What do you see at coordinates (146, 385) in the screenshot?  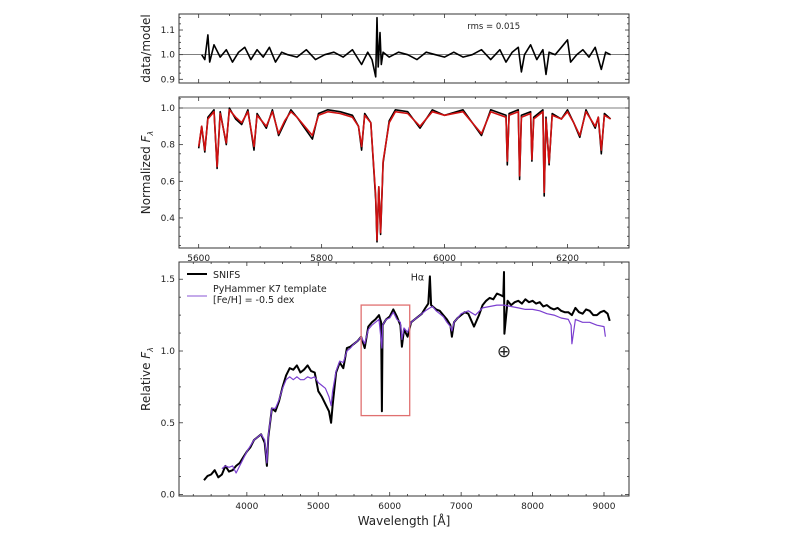 I see `y-axis-label-text: Relative` at bounding box center [146, 385].